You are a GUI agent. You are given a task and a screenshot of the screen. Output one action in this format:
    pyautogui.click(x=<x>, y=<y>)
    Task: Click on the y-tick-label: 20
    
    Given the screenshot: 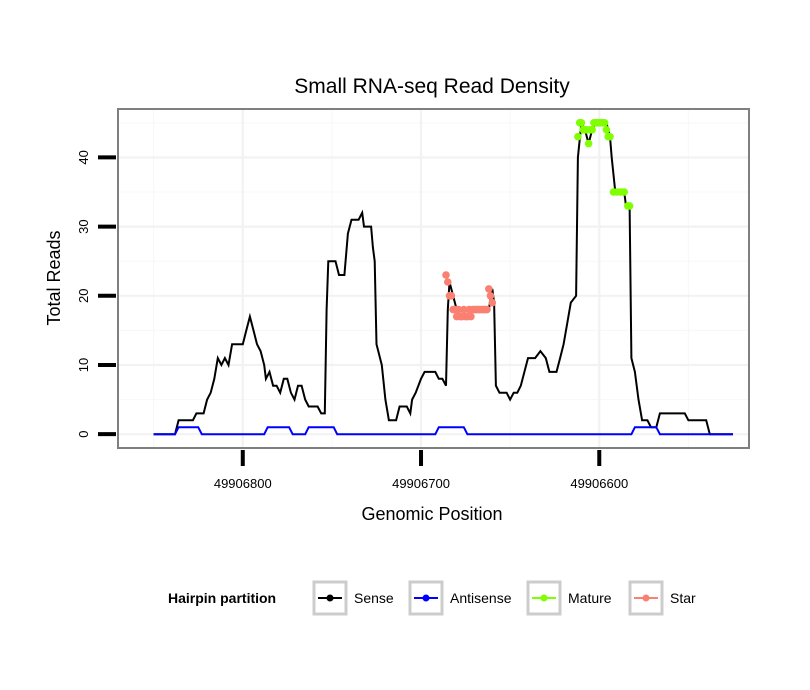 What is the action you would take?
    pyautogui.click(x=83, y=296)
    